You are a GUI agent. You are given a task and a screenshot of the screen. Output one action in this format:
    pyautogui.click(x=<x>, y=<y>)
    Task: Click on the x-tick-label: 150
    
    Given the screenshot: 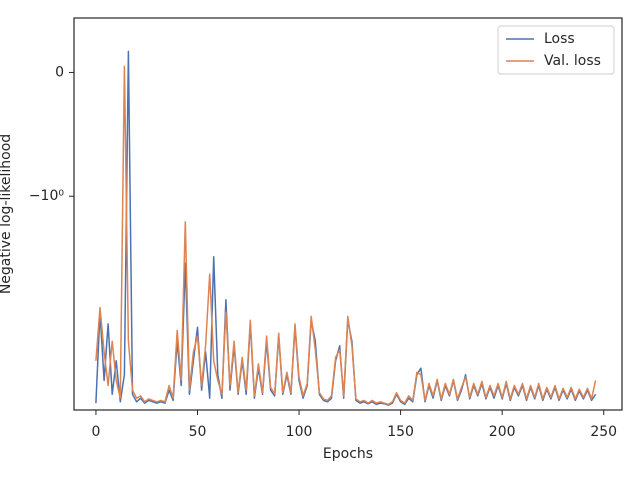 What is the action you would take?
    pyautogui.click(x=400, y=432)
    